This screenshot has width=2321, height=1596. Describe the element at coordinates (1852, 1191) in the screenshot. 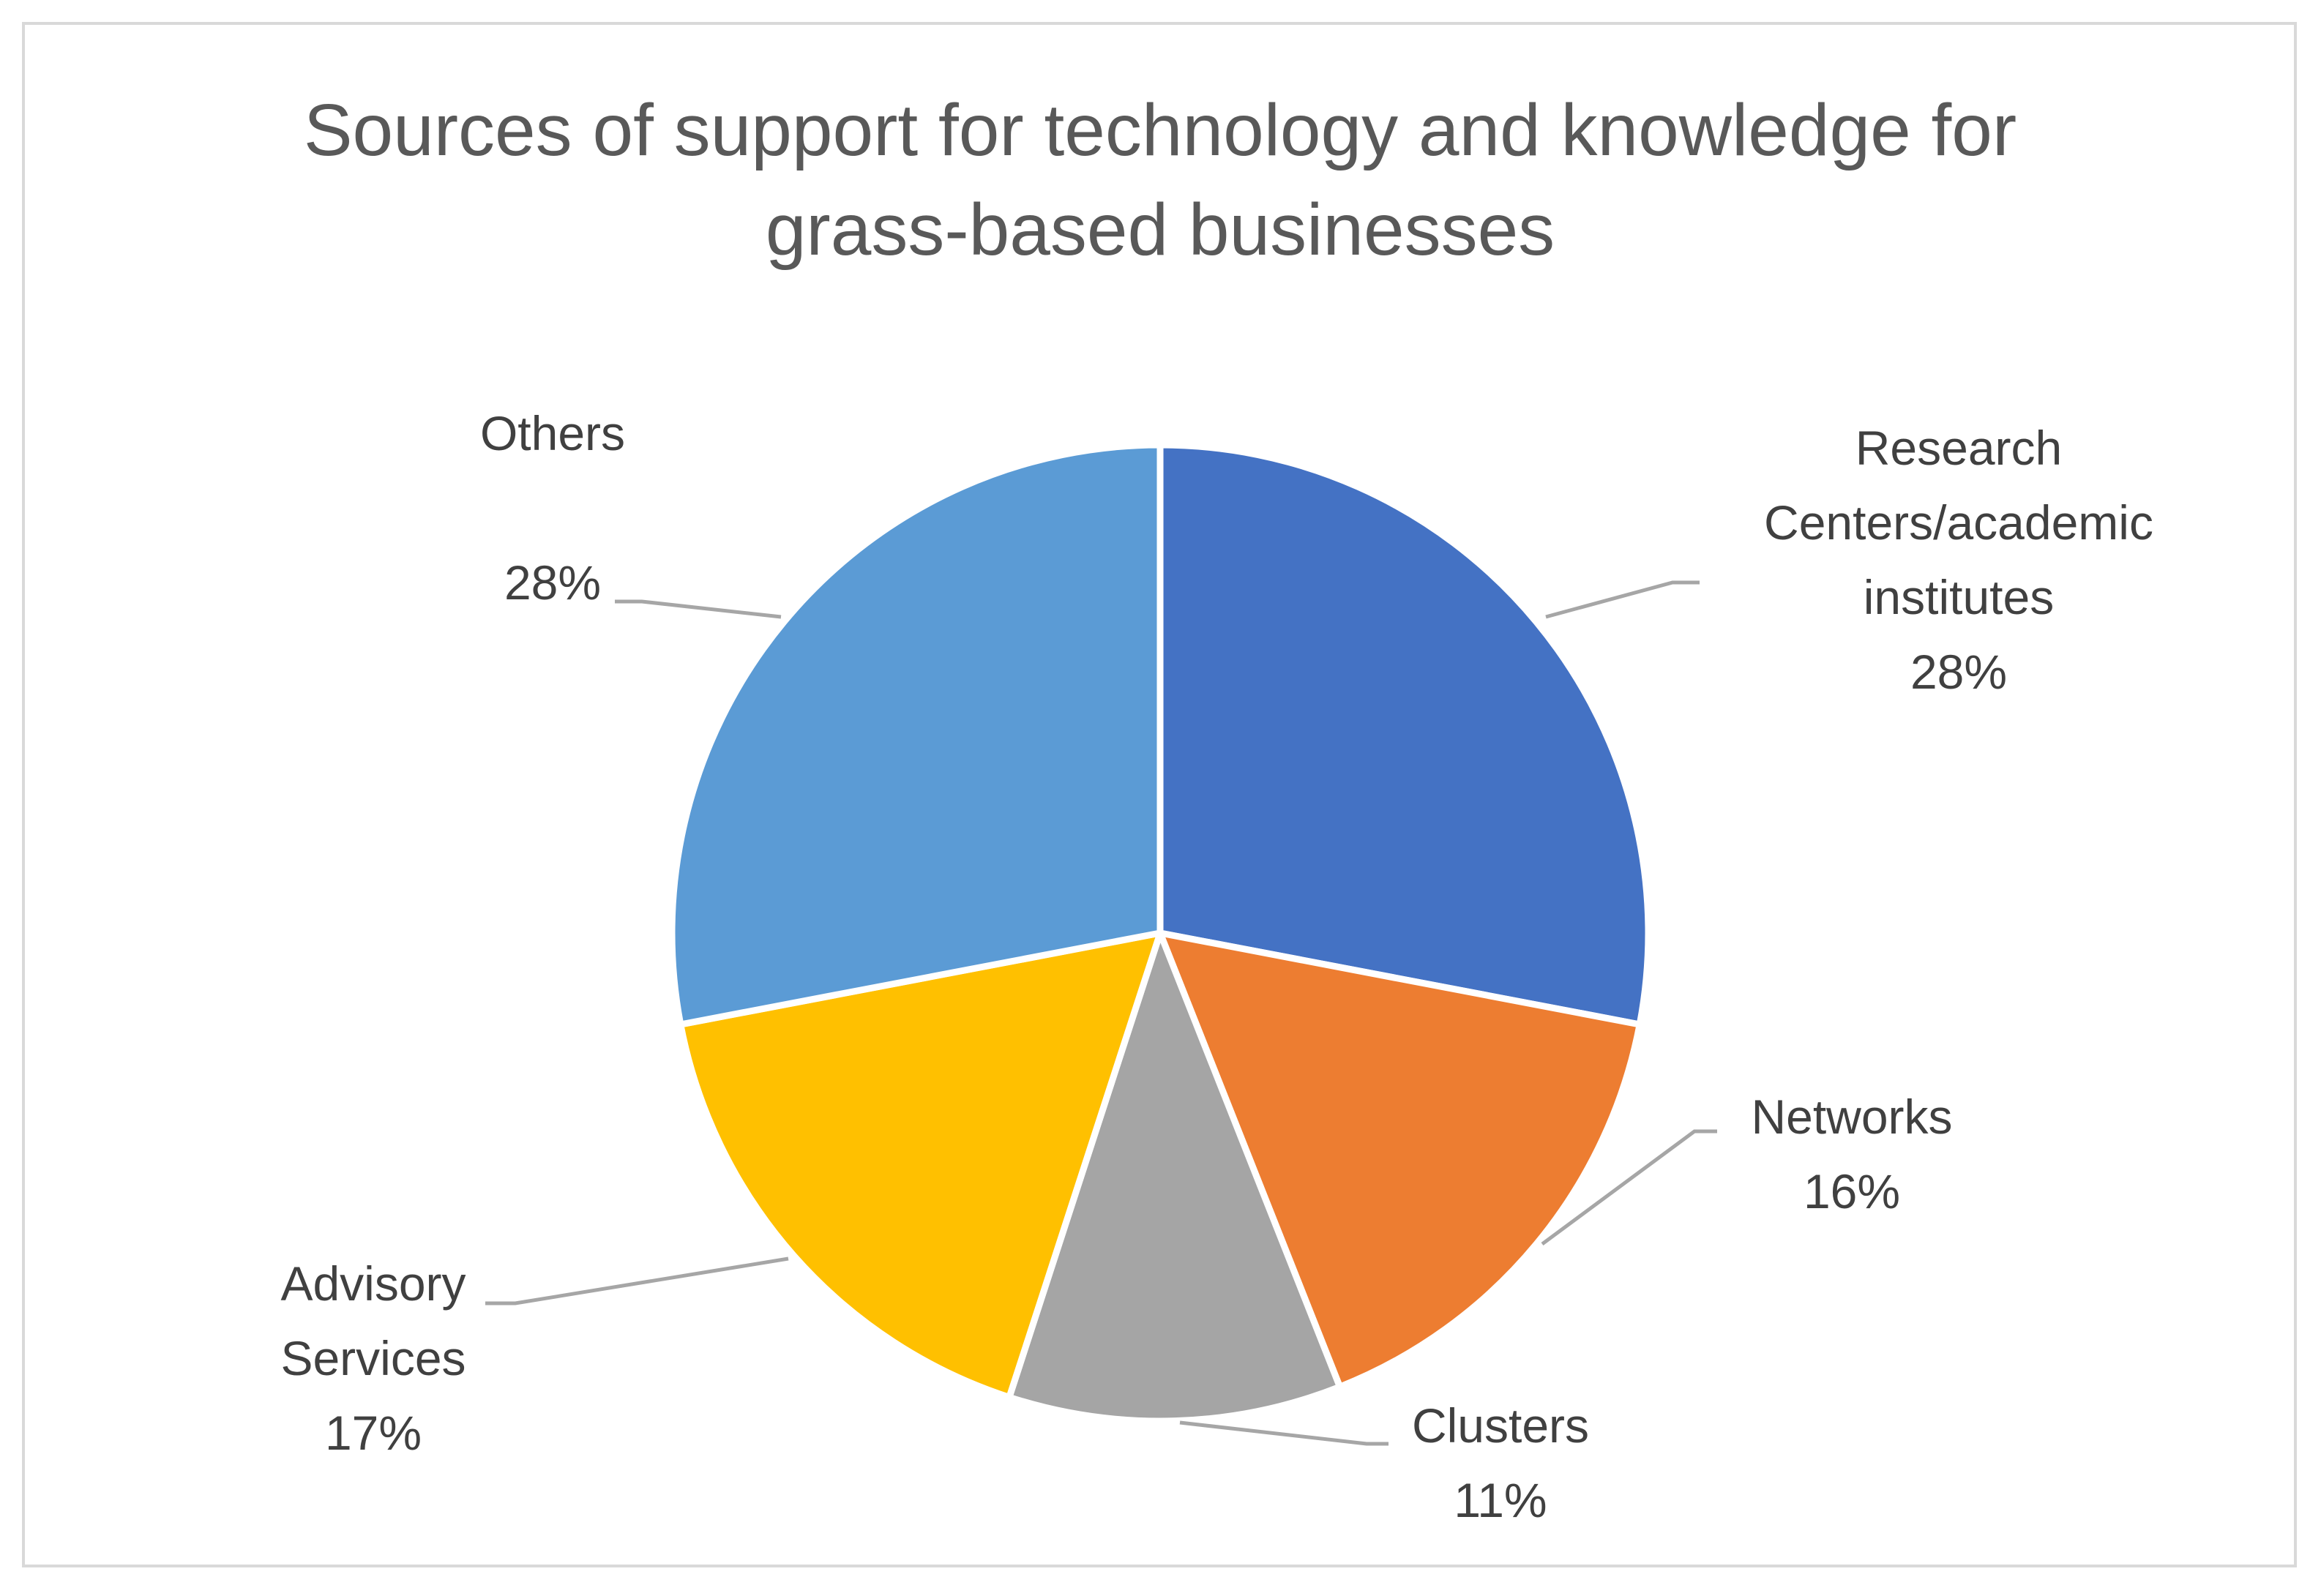

I see `slice-value-label: 16%` at that location.